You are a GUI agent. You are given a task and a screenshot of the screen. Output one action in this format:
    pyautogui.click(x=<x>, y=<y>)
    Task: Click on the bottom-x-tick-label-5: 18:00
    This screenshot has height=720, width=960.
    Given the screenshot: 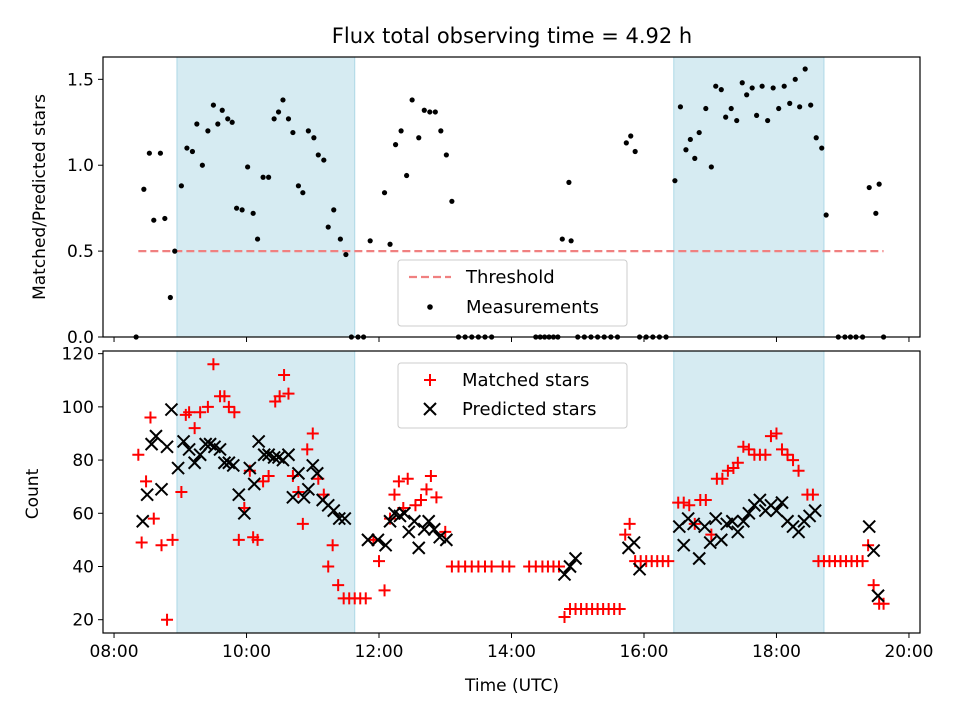 What is the action you would take?
    pyautogui.click(x=776, y=652)
    